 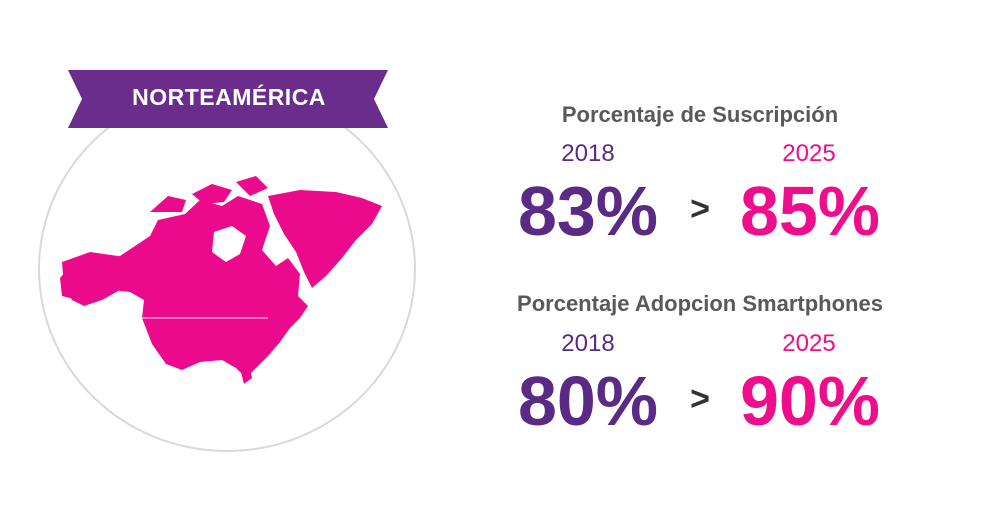 I want to click on subscription-title: Porcentaje de Suscripción, so click(x=700, y=114).